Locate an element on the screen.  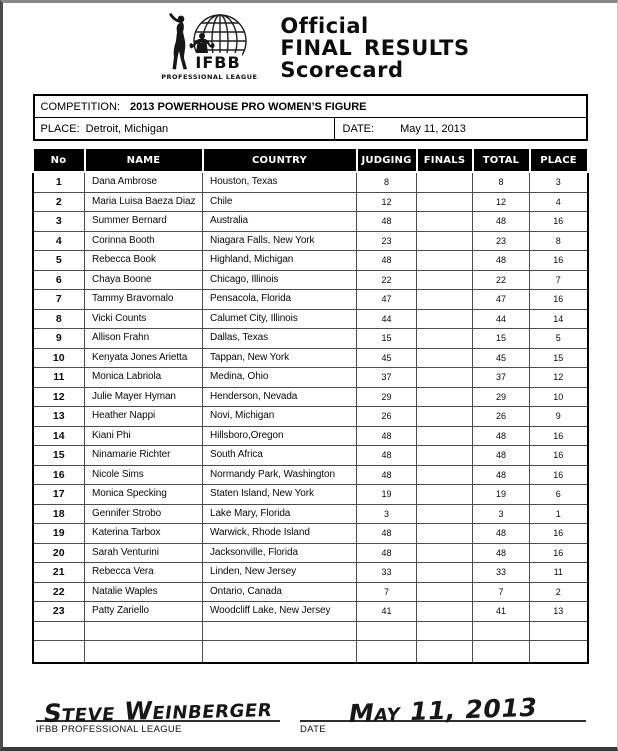
cell-name: Sarah Venturini is located at coordinates (143, 552).